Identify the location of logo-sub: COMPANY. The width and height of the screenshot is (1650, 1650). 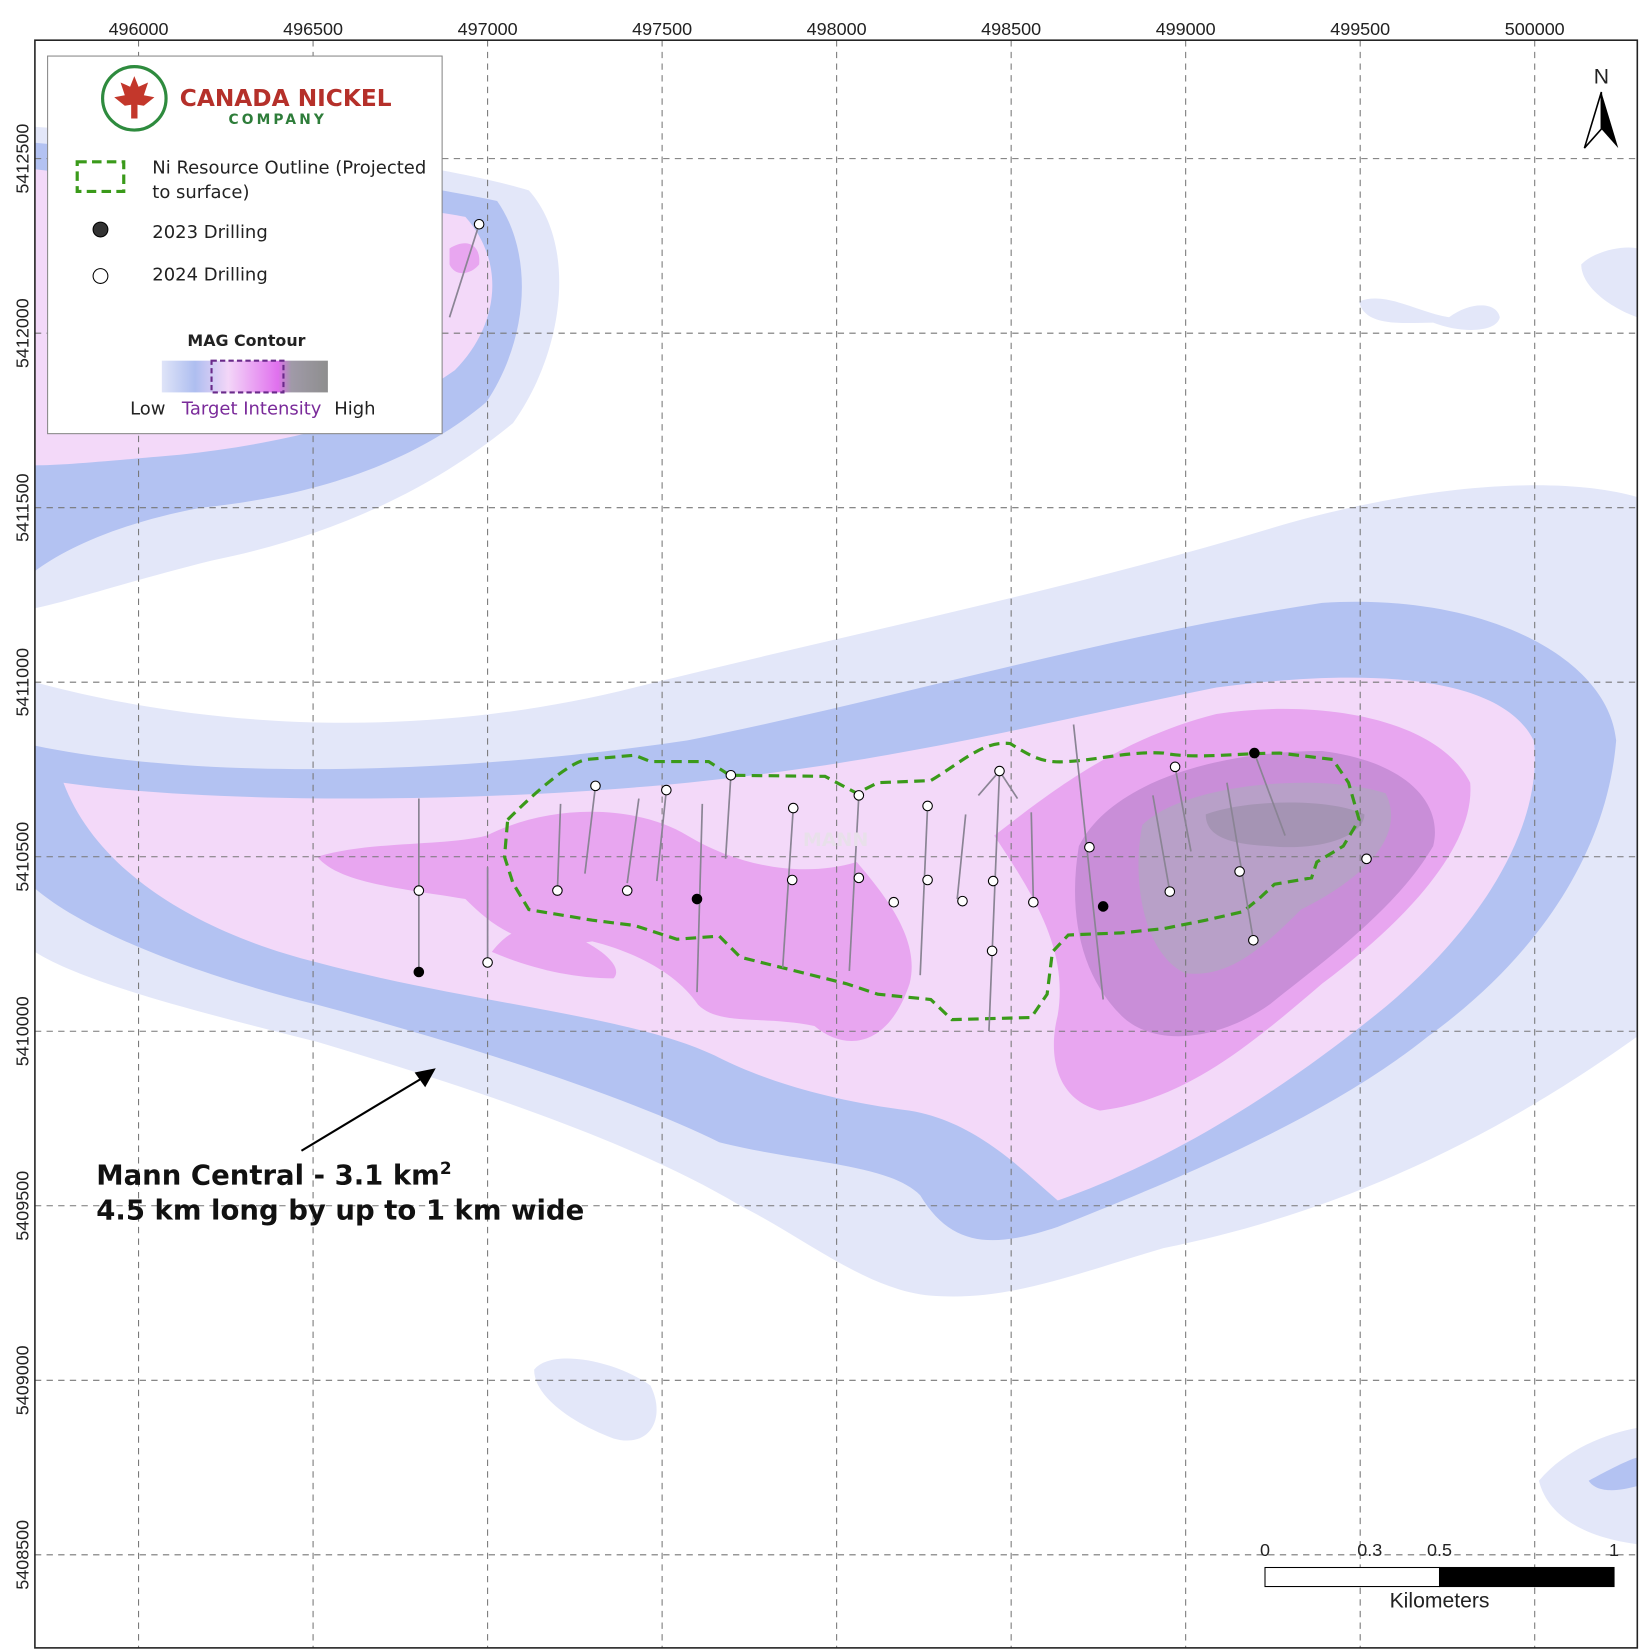
(277, 120).